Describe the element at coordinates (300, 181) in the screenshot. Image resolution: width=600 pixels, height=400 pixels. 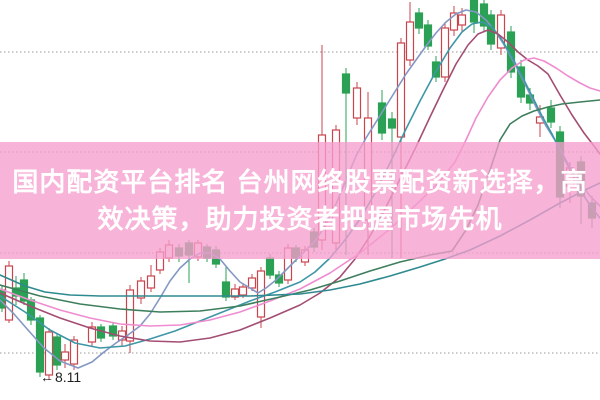
I see `banner-text-line-1: 国内配资平台排名 台州网络股票配资新选择，高` at that location.